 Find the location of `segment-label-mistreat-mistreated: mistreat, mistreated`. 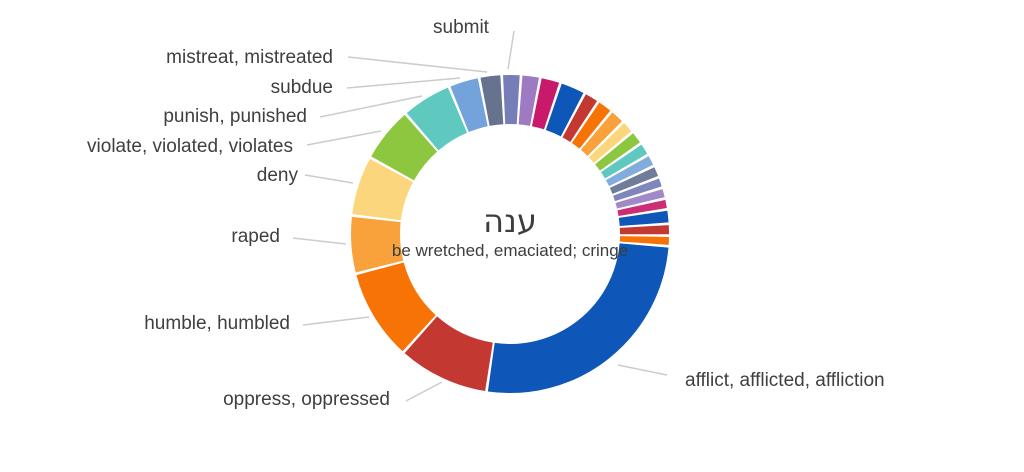

segment-label-mistreat-mistreated: mistreat, mistreated is located at coordinates (249, 57).